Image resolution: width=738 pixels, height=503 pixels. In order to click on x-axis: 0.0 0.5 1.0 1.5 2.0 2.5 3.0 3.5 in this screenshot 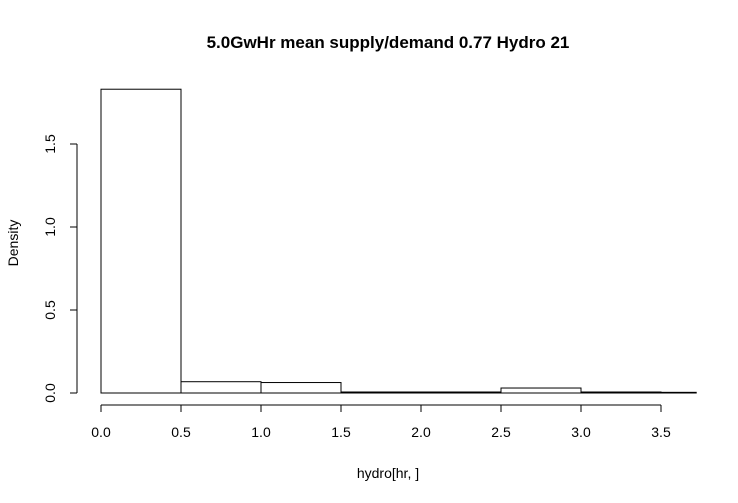, I will do `click(381, 422)`.